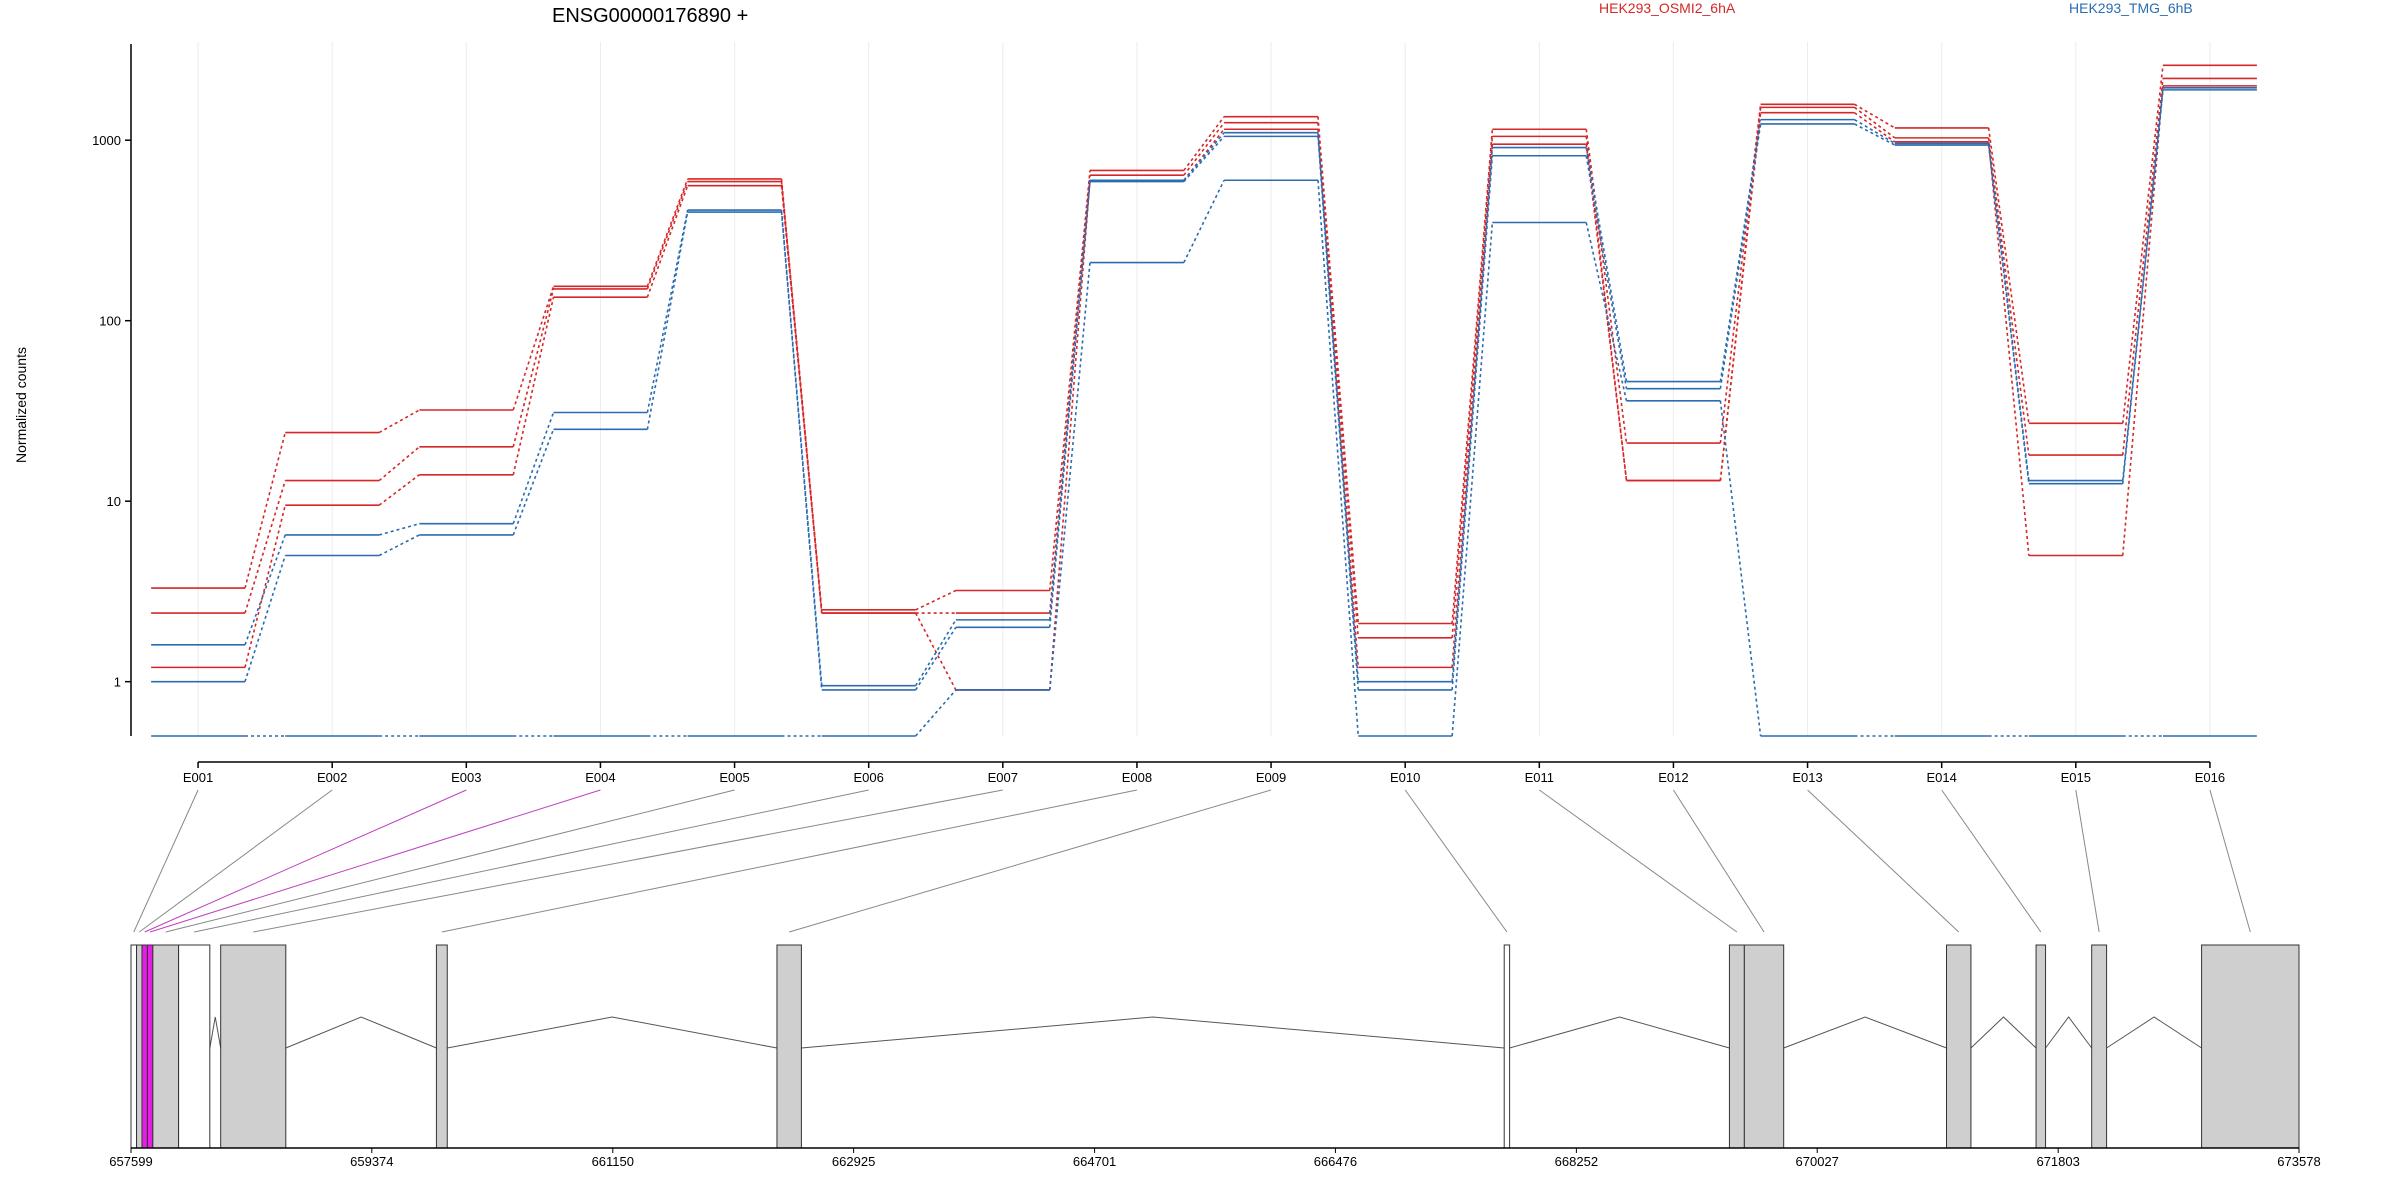 This screenshot has height=1200, width=2400. What do you see at coordinates (253, 1046) in the screenshot?
I see `exon-box-e007` at bounding box center [253, 1046].